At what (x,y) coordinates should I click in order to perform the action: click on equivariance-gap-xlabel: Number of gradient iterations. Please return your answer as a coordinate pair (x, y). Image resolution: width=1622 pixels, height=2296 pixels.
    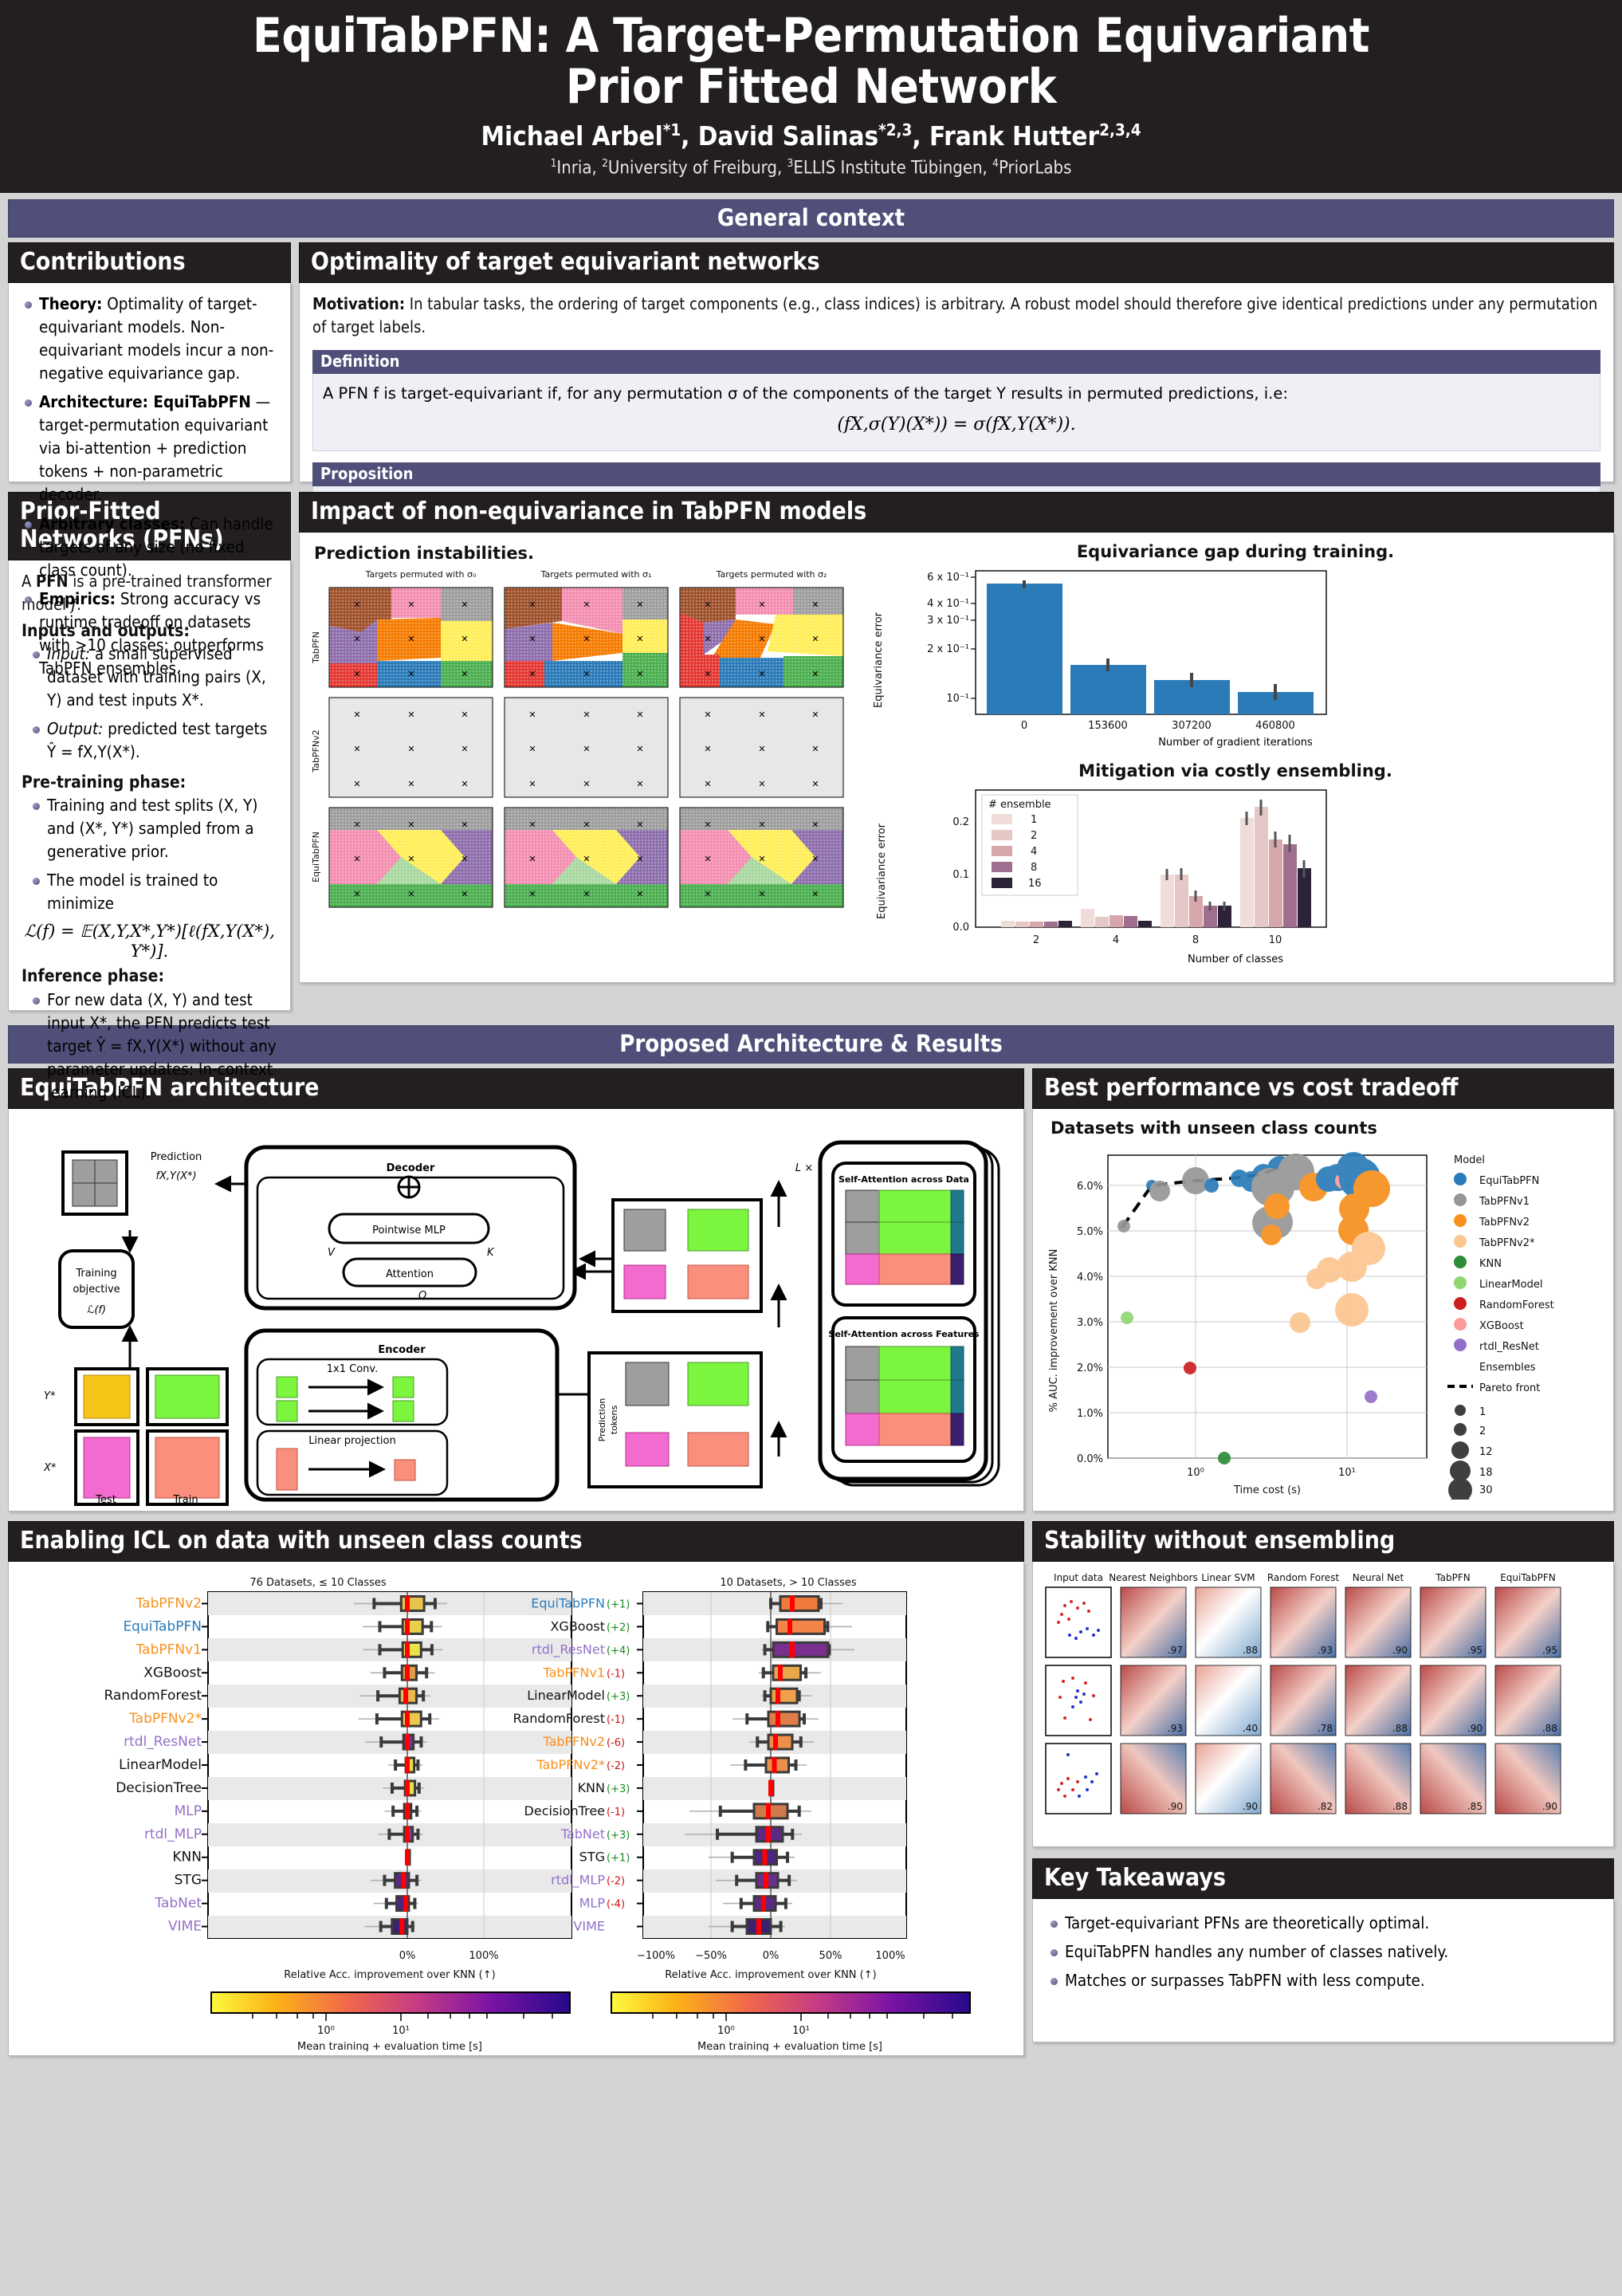
    Looking at the image, I should click on (1235, 742).